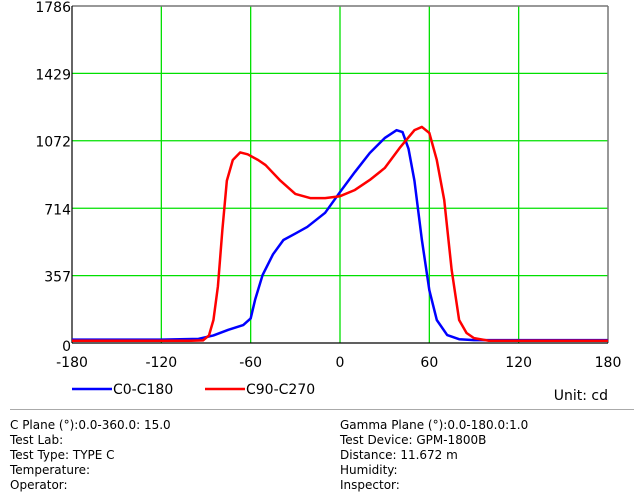 This screenshot has height=504, width=634. What do you see at coordinates (370, 485) in the screenshot?
I see `inspector: Inspector:` at bounding box center [370, 485].